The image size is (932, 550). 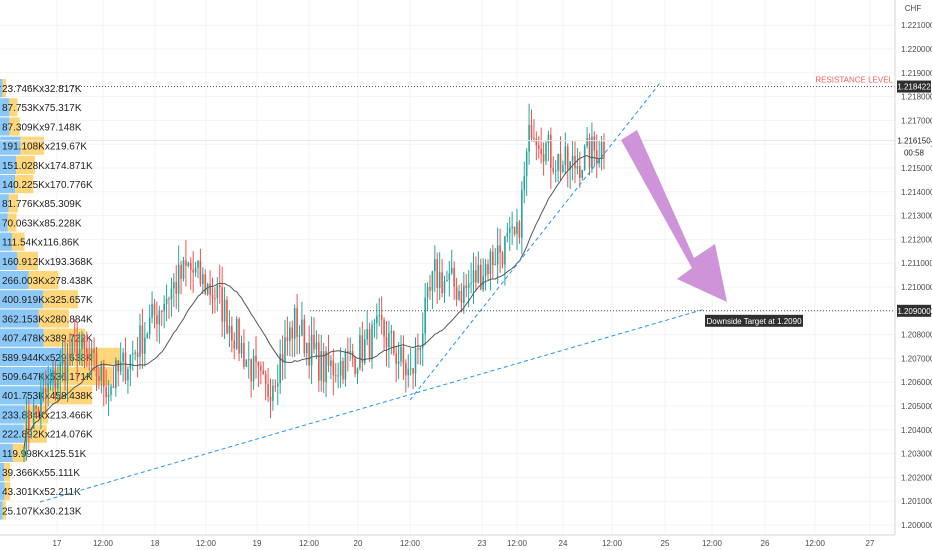 I want to click on y-tick-label: 1.210000, so click(x=916, y=287).